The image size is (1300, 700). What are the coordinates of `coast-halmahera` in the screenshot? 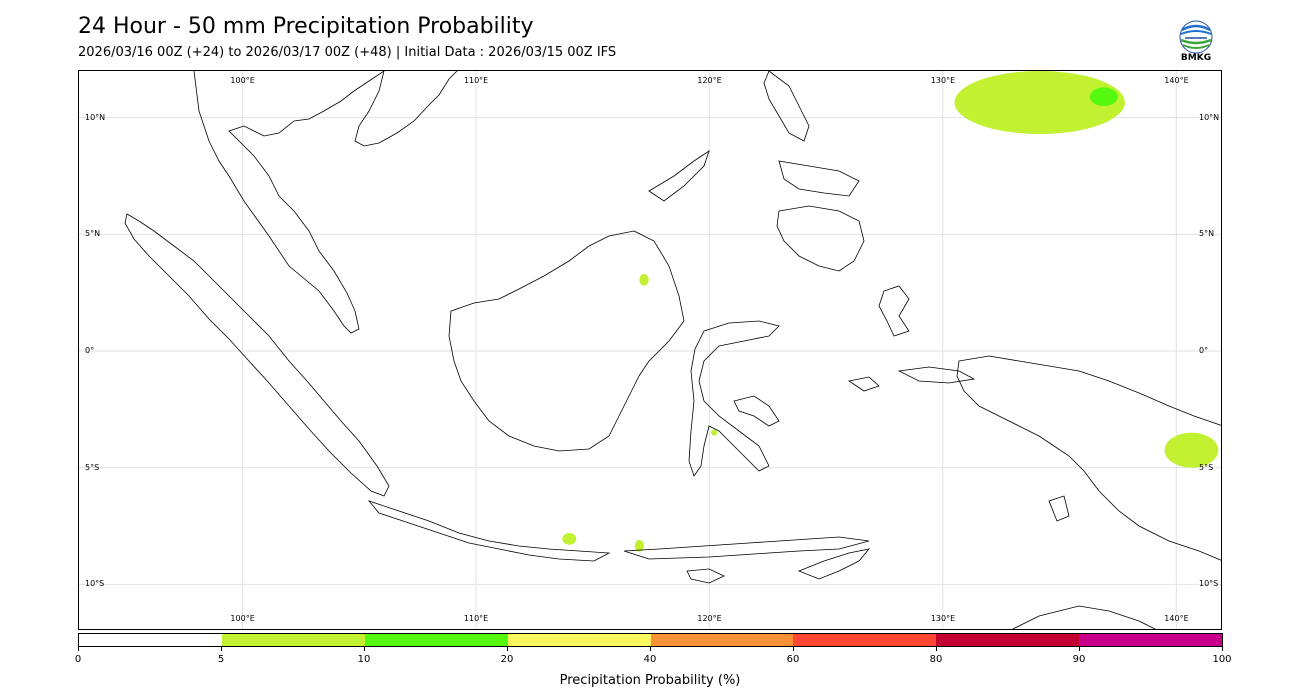 It's located at (894, 311).